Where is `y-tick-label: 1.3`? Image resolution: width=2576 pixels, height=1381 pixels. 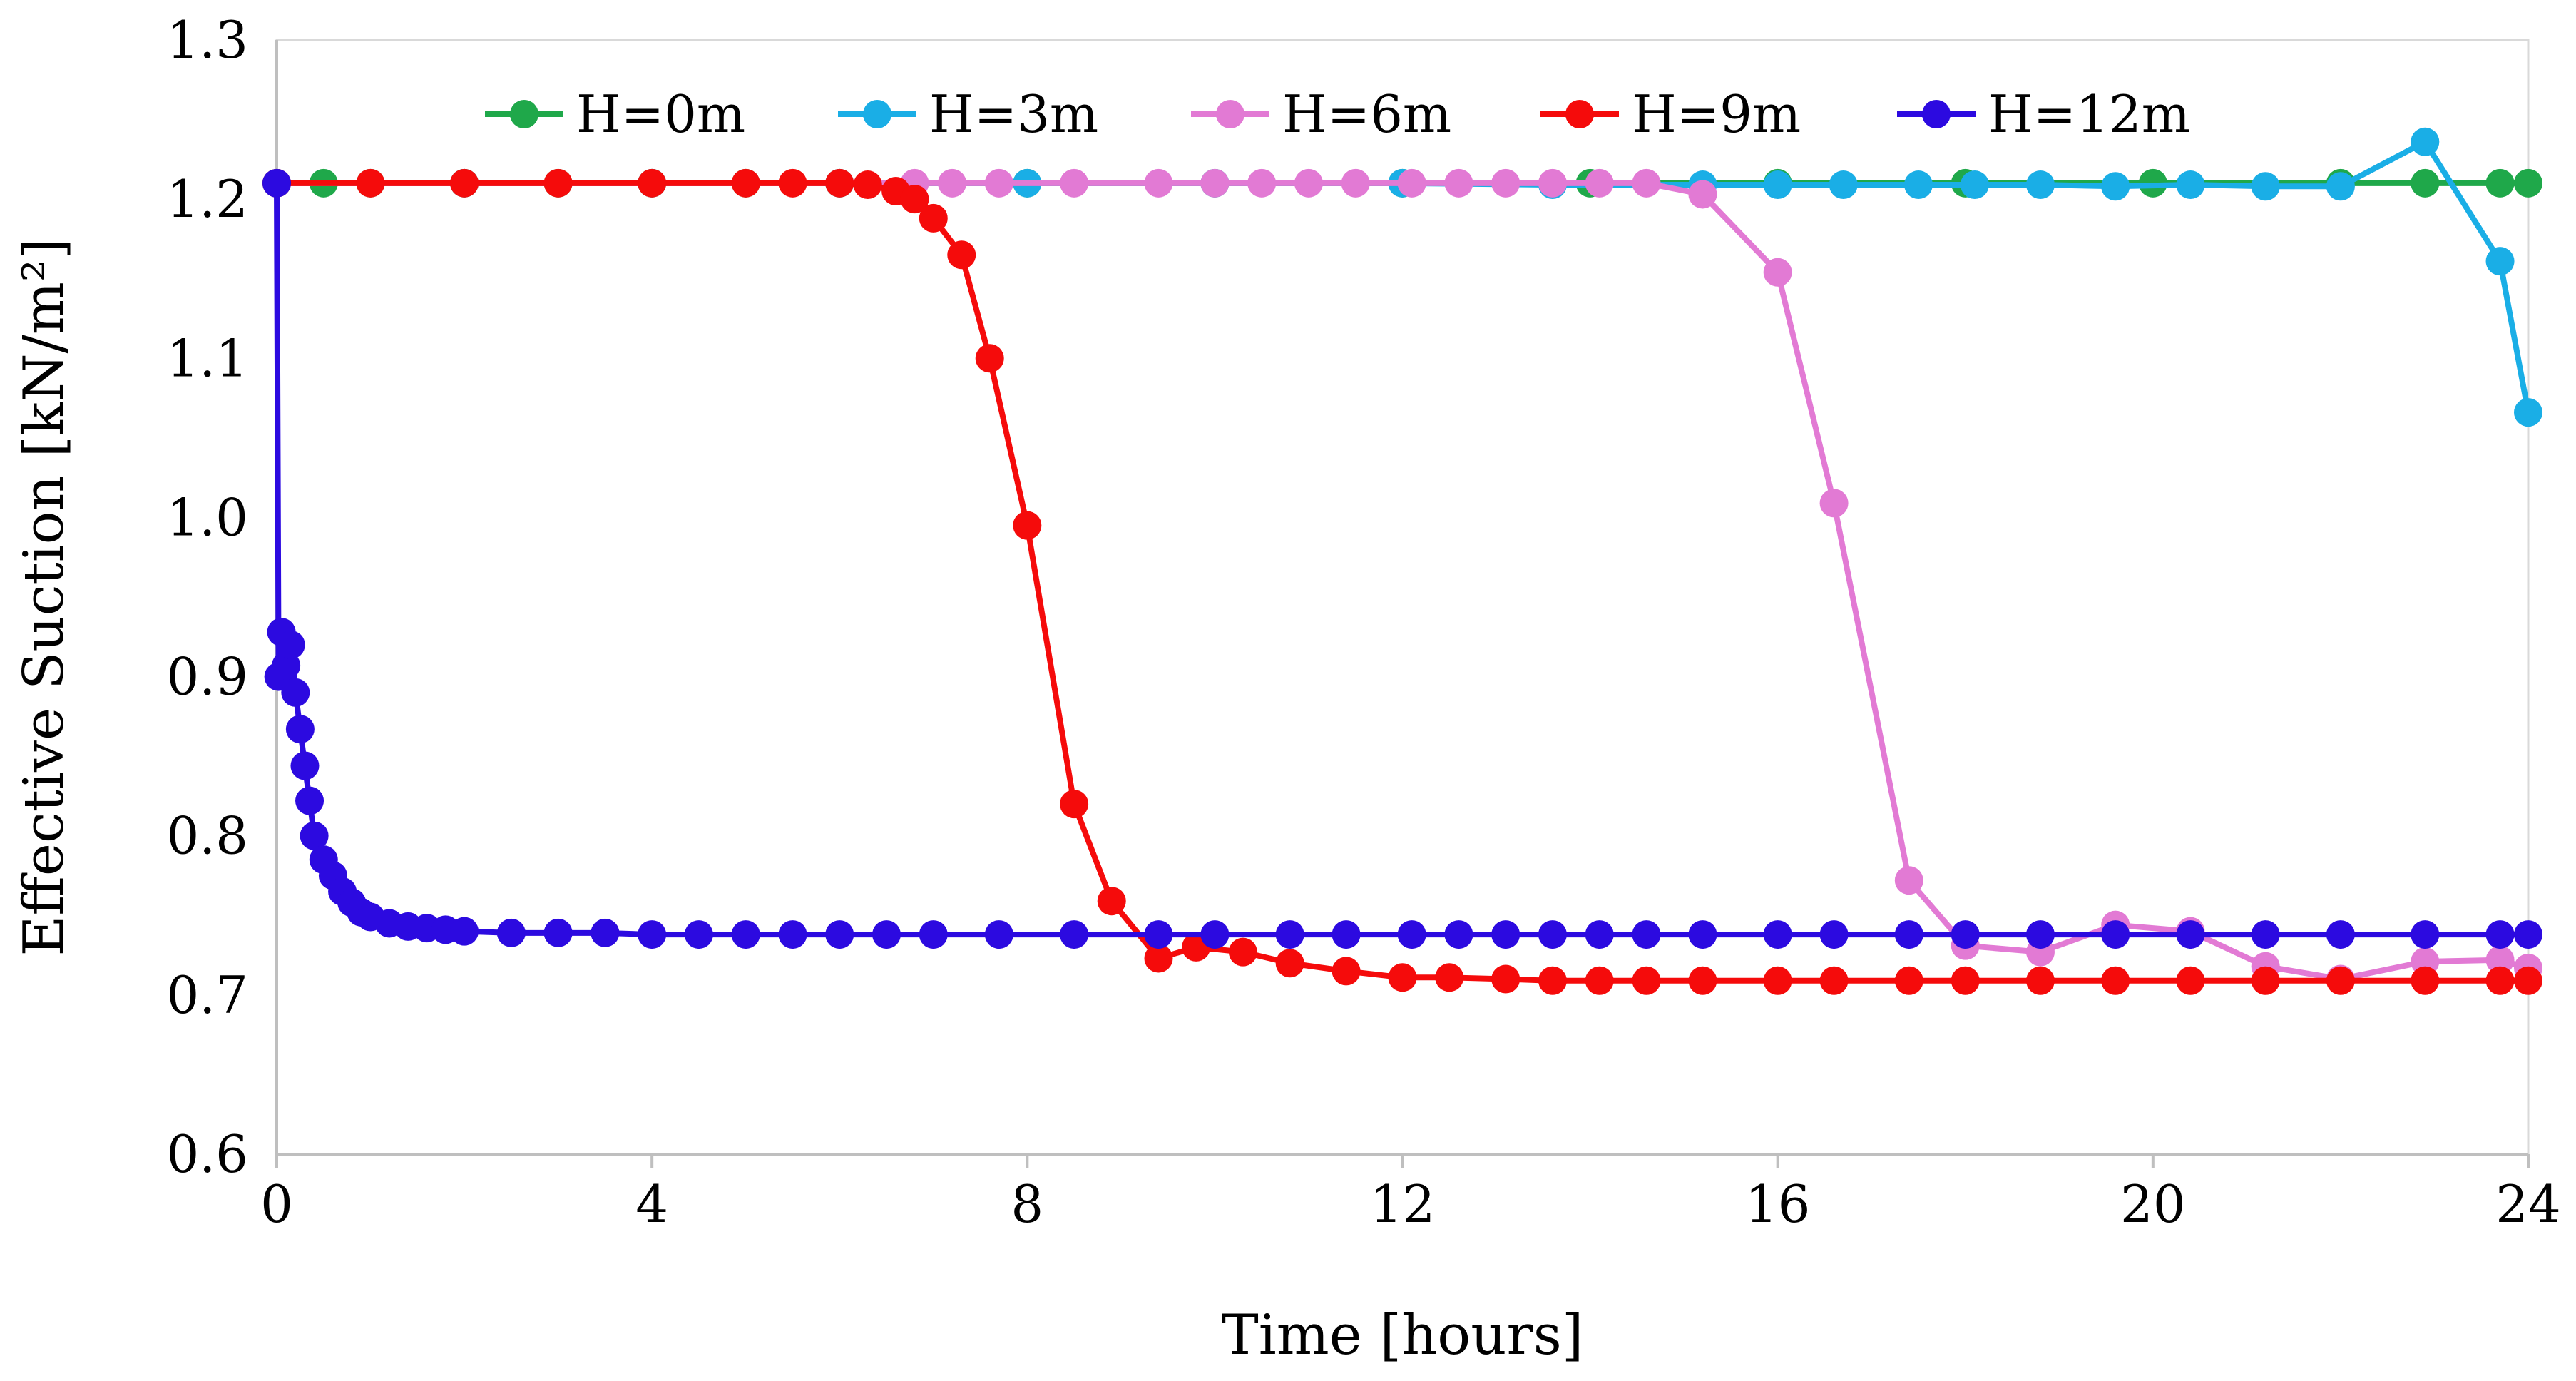
y-tick-label: 1.3 is located at coordinates (207, 40).